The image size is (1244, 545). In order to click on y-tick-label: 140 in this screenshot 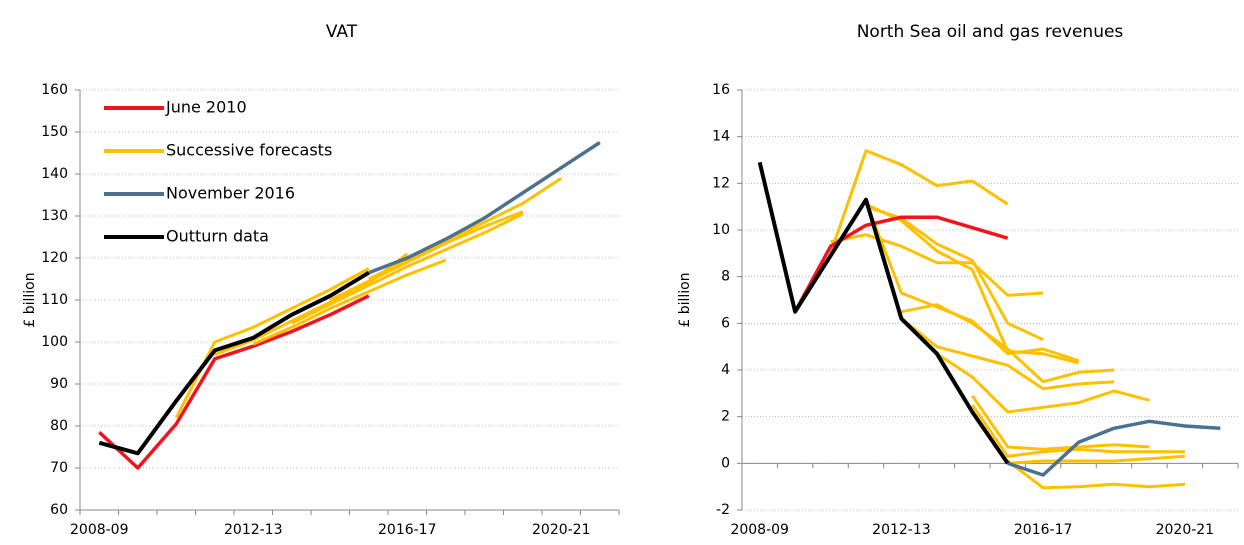, I will do `click(54, 174)`.